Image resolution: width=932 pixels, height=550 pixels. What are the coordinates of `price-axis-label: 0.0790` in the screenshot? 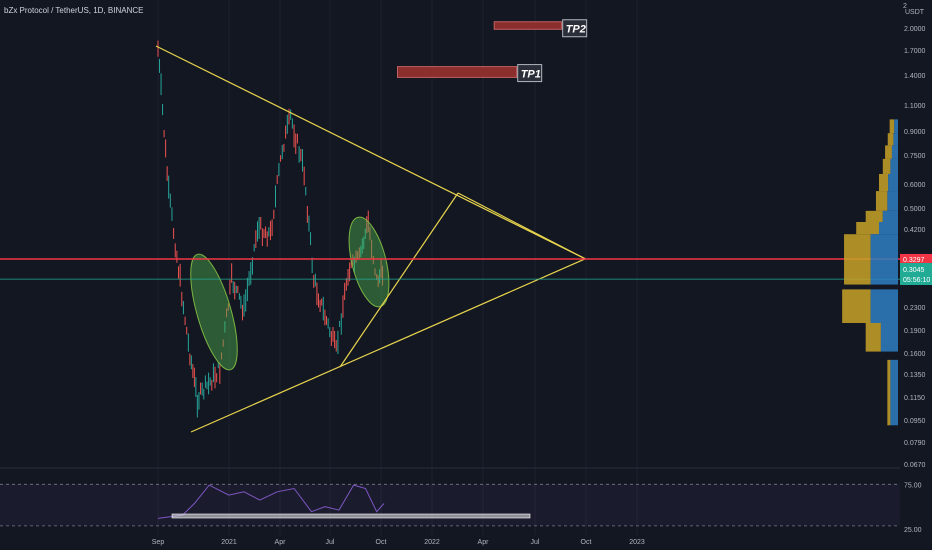 It's located at (915, 443).